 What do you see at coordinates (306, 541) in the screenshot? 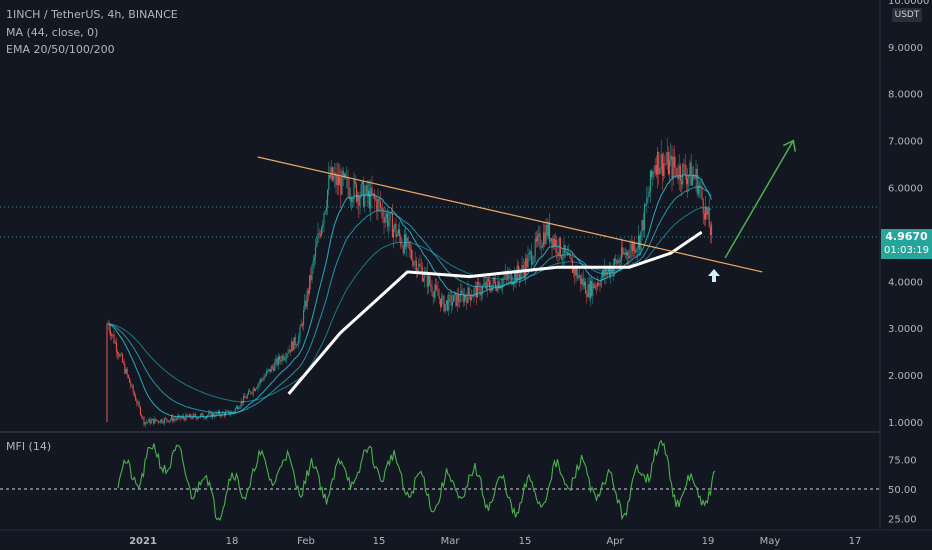
I see `x-tick-label: Feb` at bounding box center [306, 541].